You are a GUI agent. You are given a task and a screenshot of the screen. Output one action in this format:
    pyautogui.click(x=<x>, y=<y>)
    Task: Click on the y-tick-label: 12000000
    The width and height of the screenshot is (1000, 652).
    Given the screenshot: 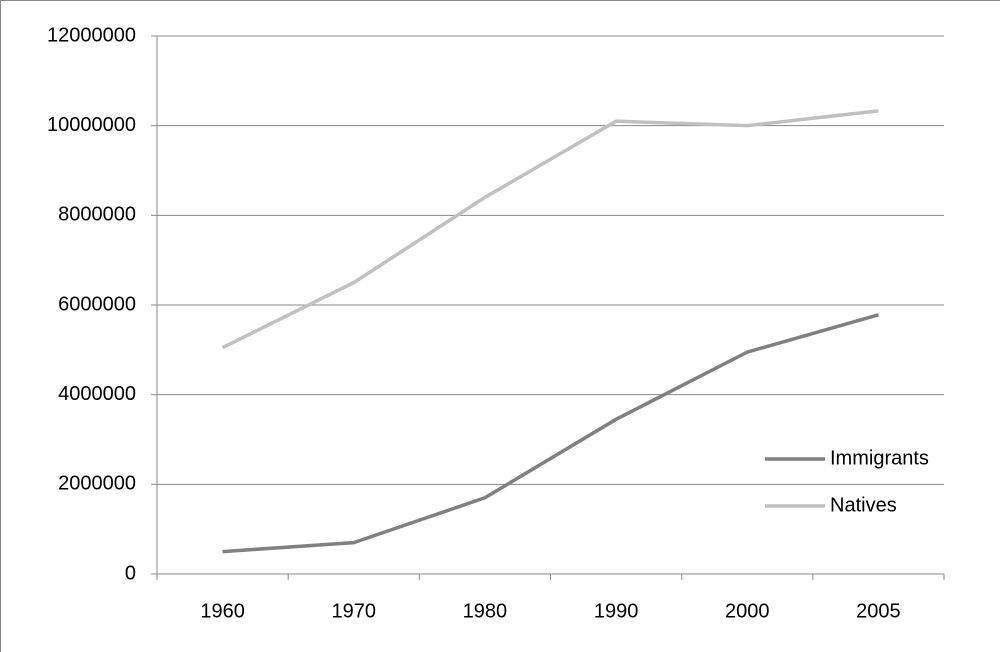 What is the action you would take?
    pyautogui.click(x=91, y=35)
    